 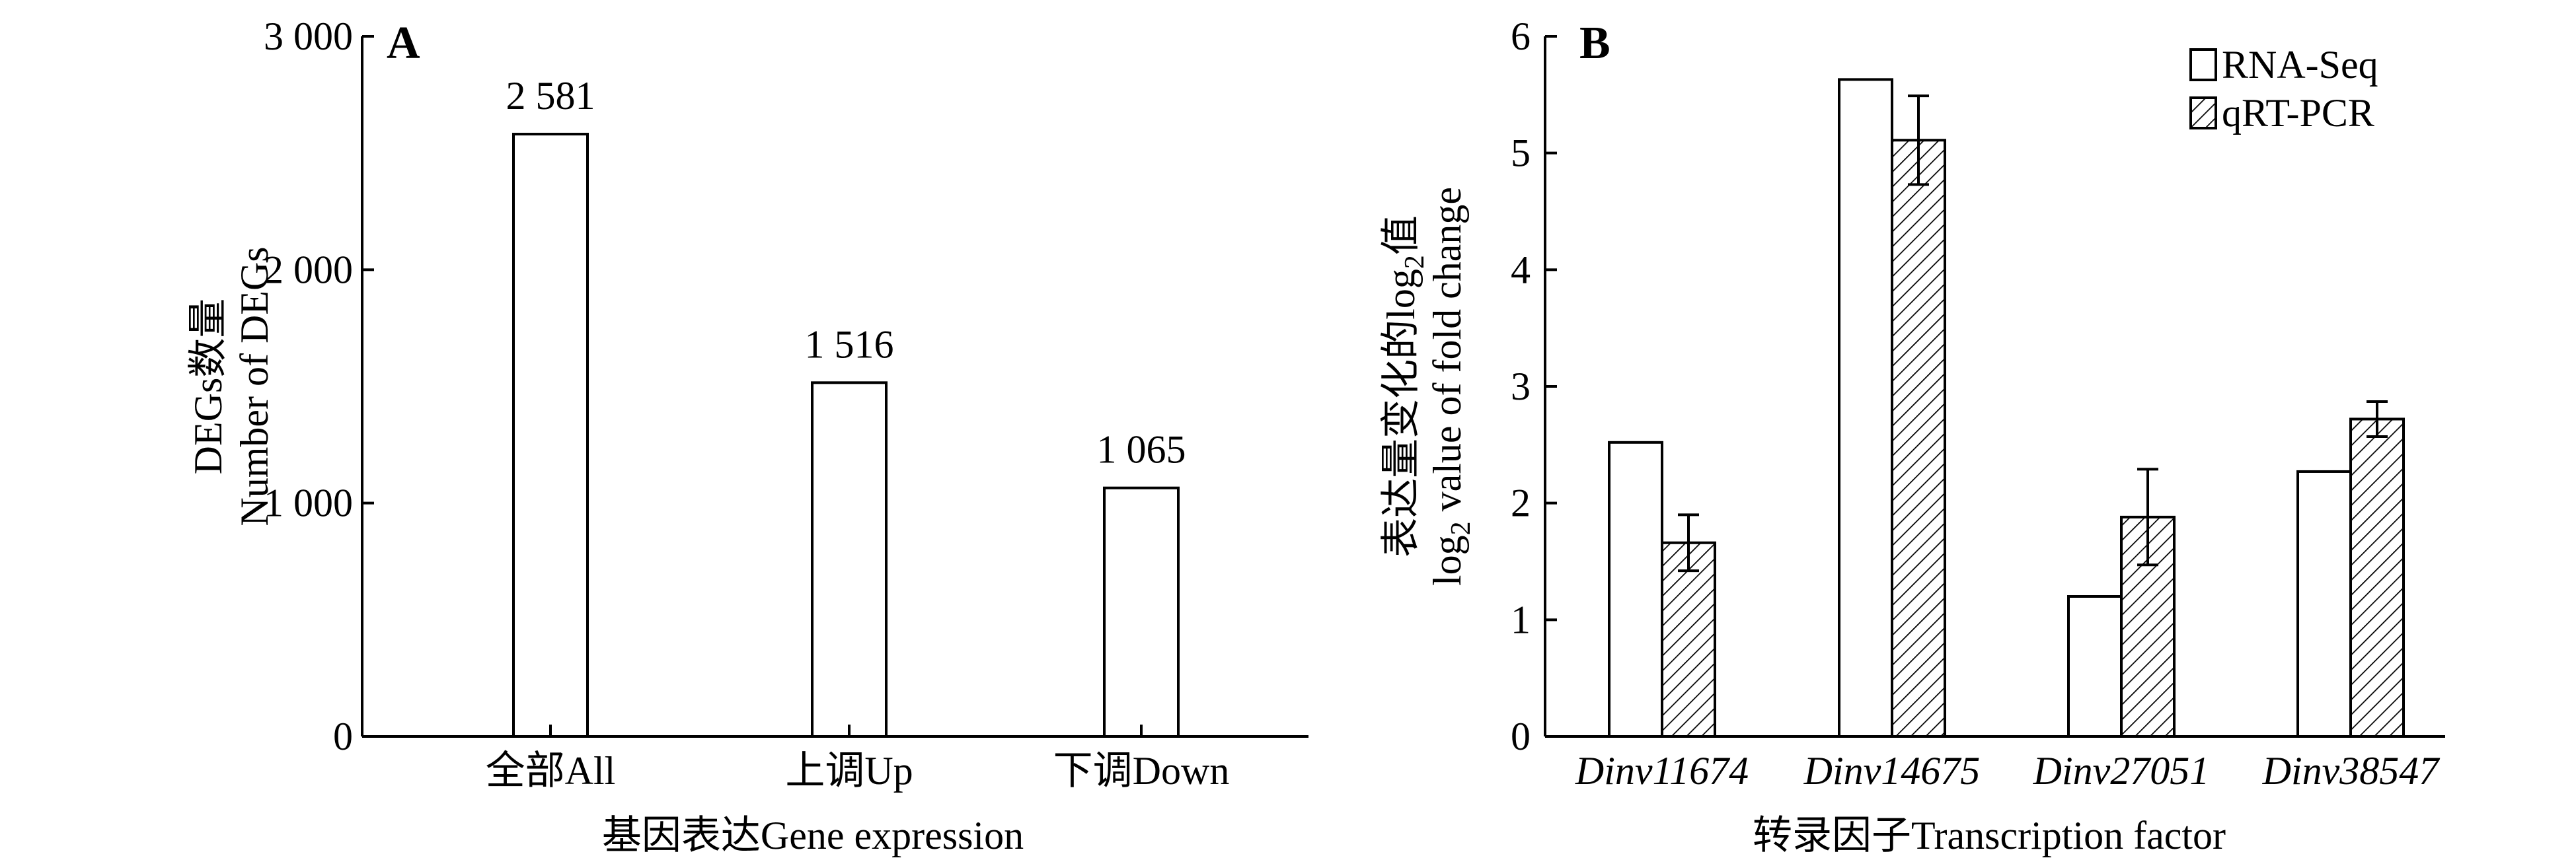 I want to click on panel-b-letter: B, so click(x=1595, y=44).